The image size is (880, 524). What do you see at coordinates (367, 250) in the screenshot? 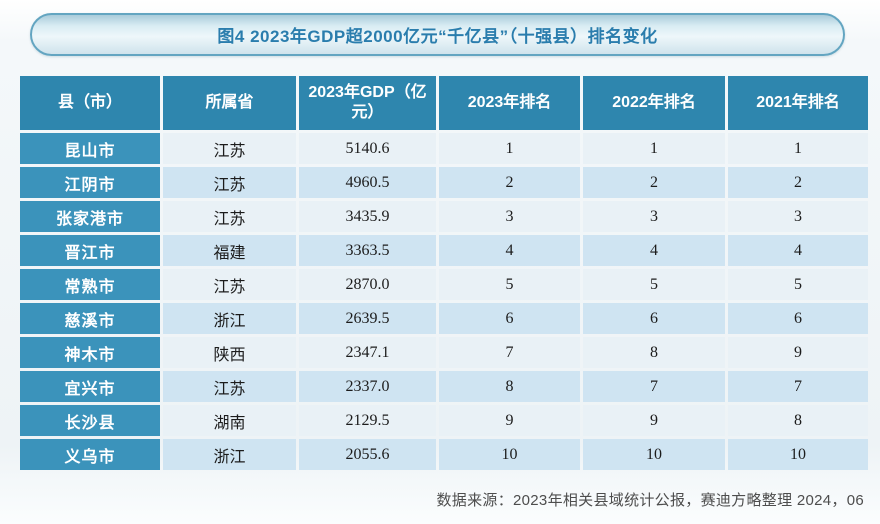
I see `gdp-cell: 3363.5` at bounding box center [367, 250].